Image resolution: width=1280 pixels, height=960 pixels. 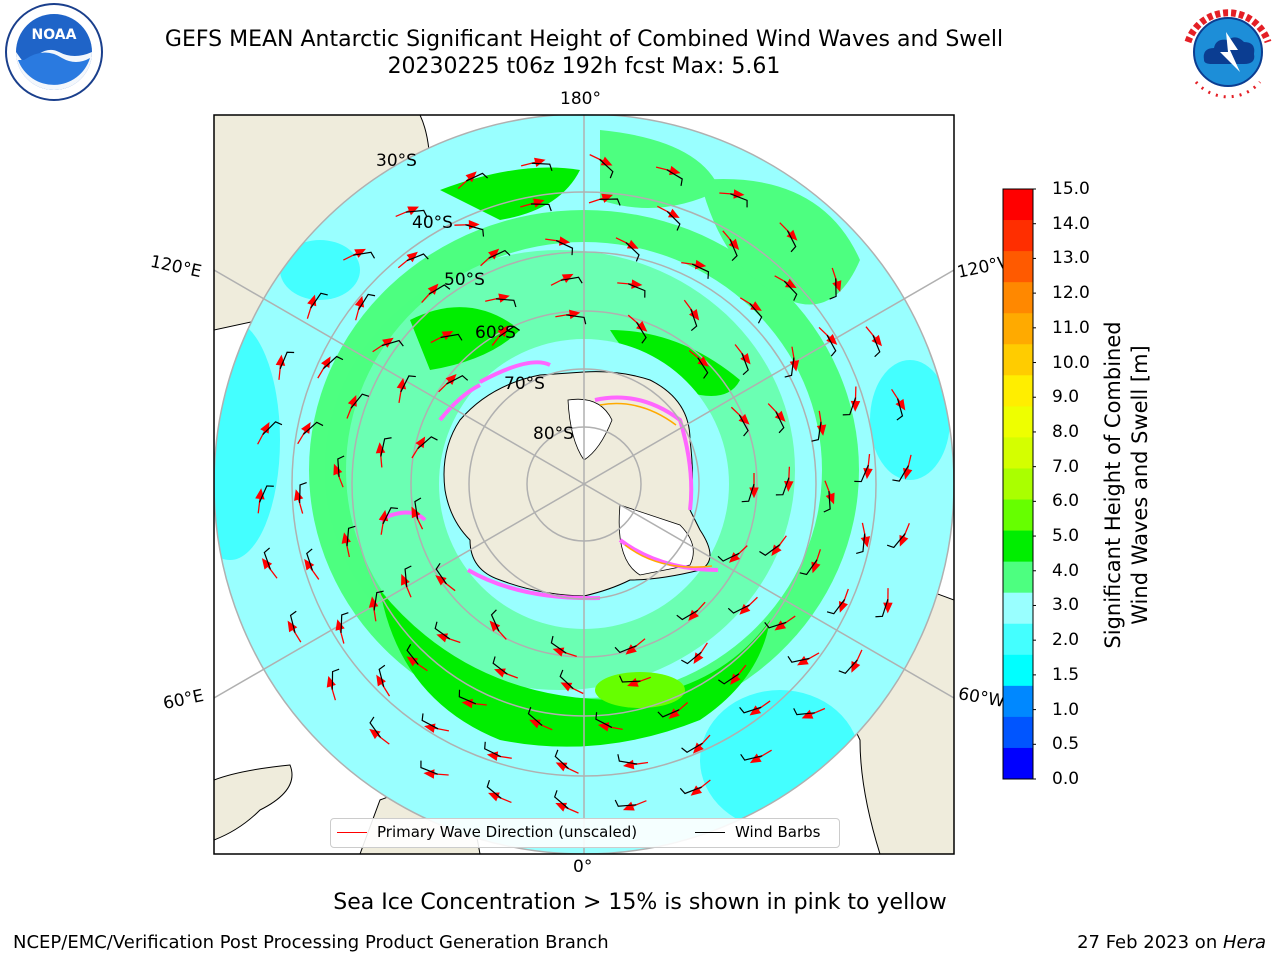 What do you see at coordinates (1113, 485) in the screenshot?
I see `colorbar-label-line1: Significant Height of Combined` at bounding box center [1113, 485].